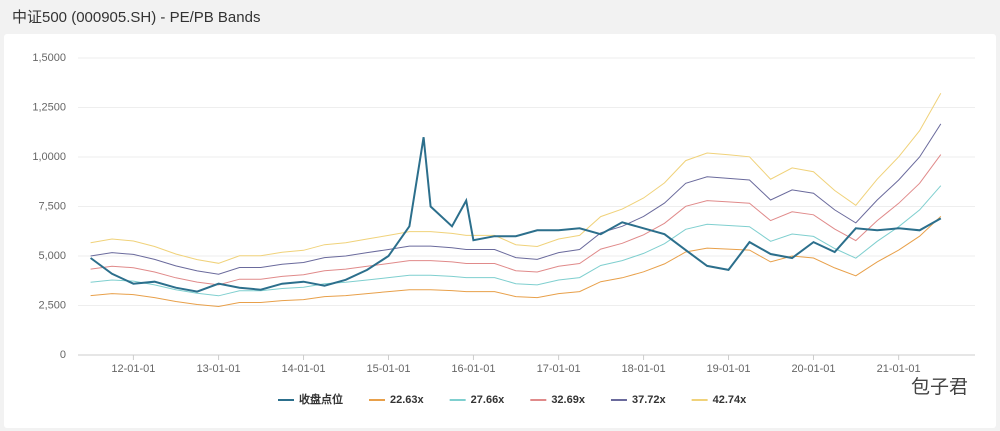 The image size is (1000, 431). Describe the element at coordinates (52, 256) in the screenshot. I see `y-tick-label: 5,000` at that location.